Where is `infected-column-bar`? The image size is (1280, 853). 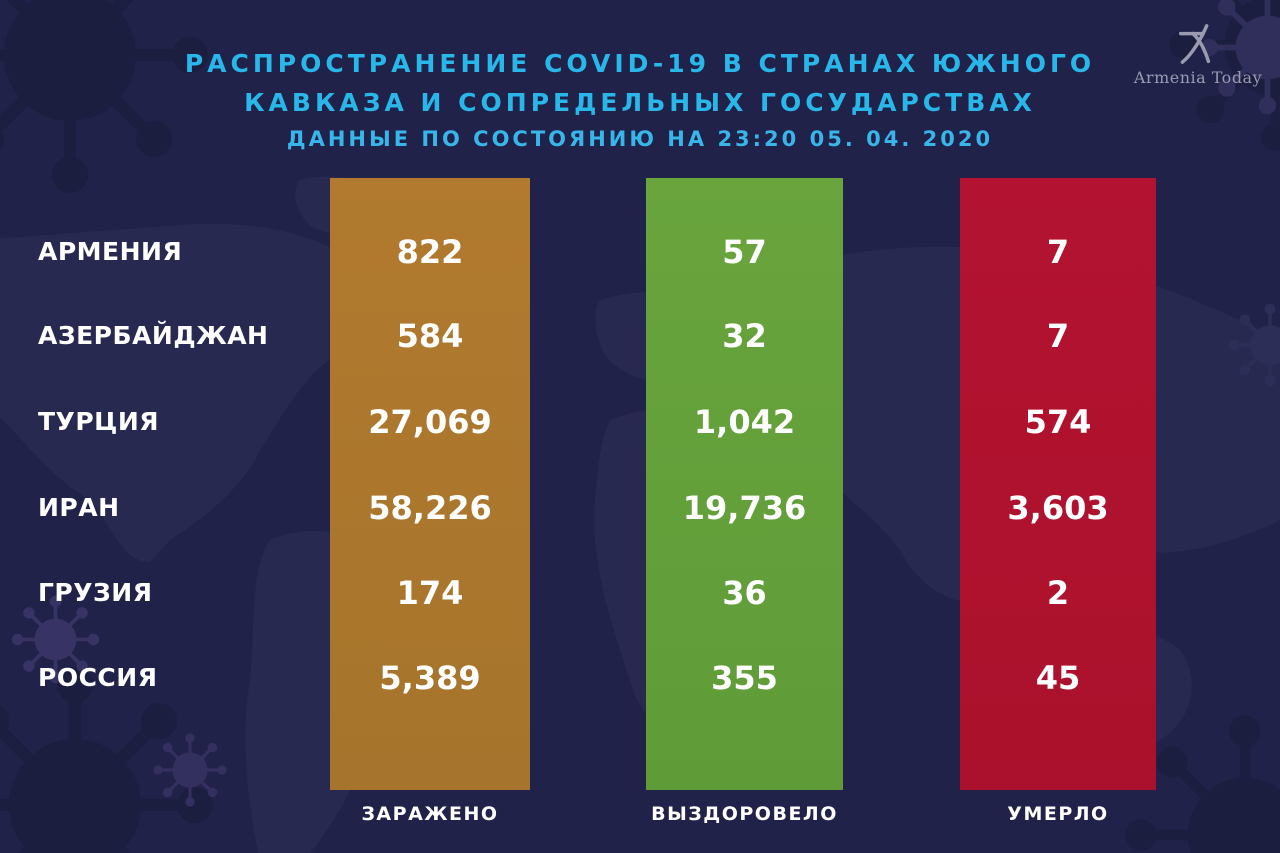
infected-column-bar is located at coordinates (430, 484).